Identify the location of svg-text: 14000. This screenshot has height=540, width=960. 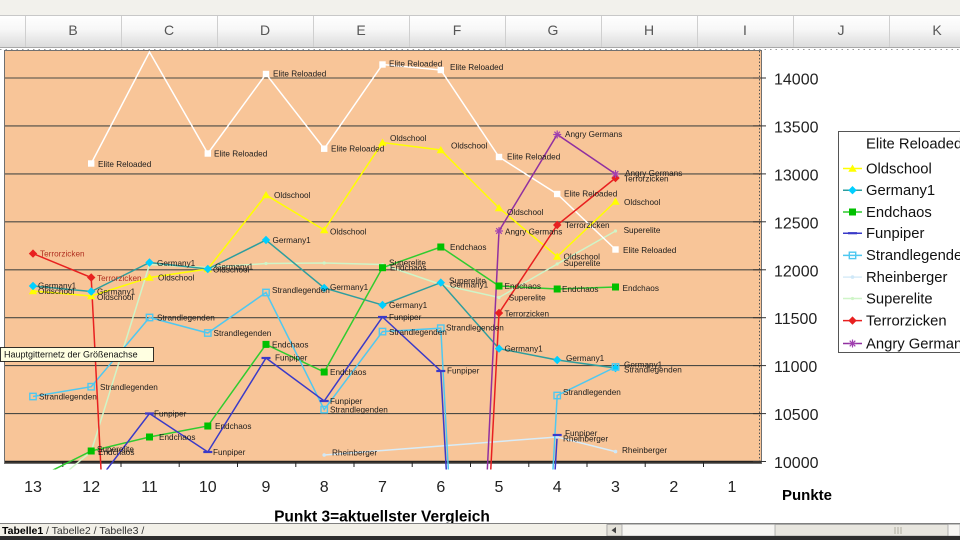
(796, 80).